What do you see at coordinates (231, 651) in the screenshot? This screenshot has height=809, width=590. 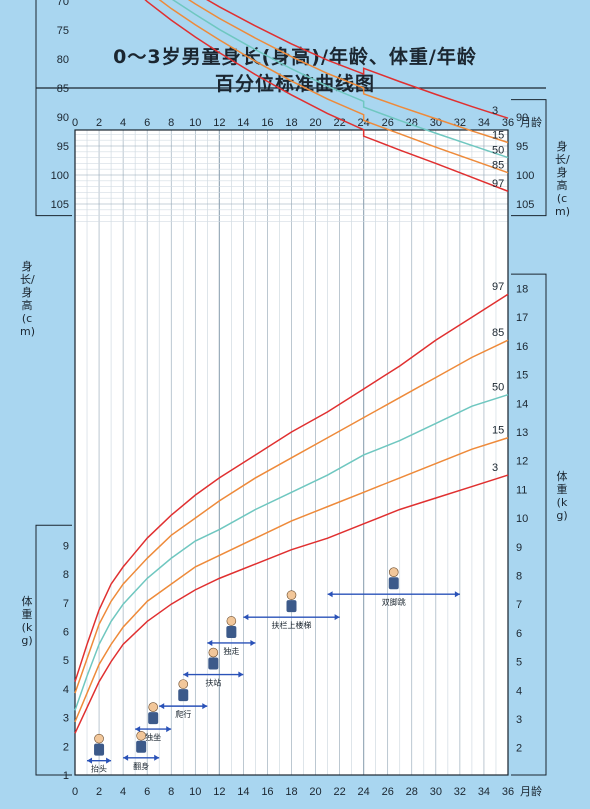 I see `milestone-label: 独走` at bounding box center [231, 651].